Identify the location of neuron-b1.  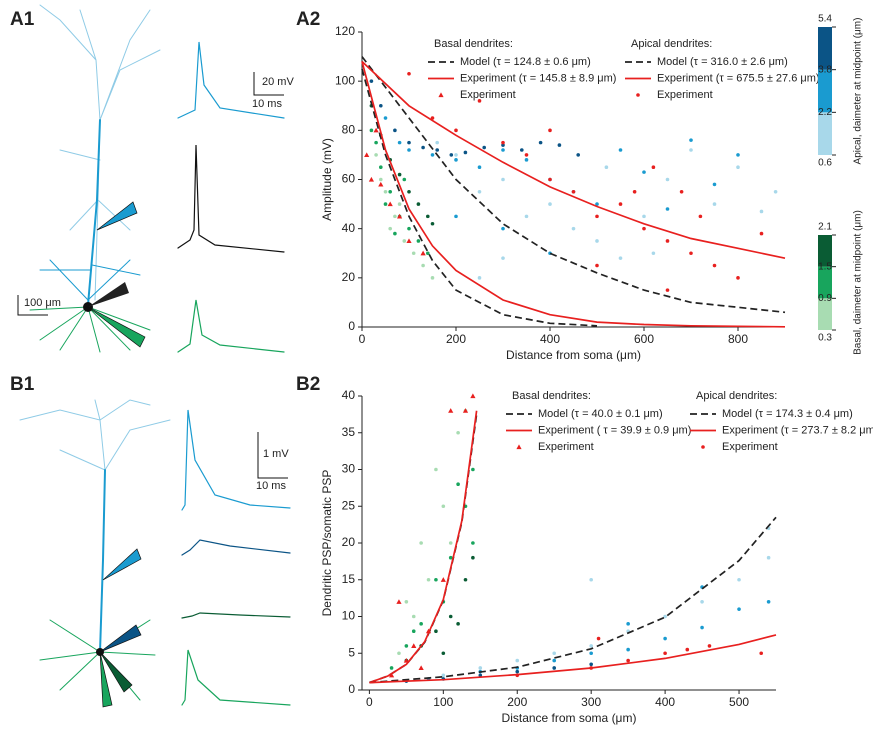
(155, 553).